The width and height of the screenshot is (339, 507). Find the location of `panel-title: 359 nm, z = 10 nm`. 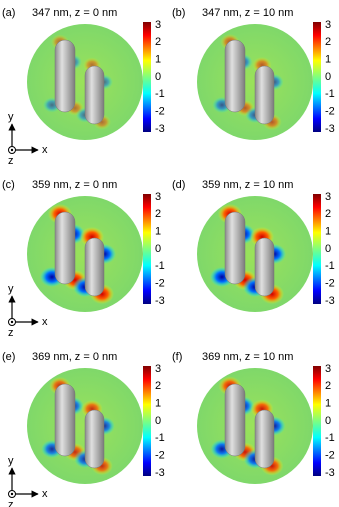

panel-title: 359 nm, z = 10 nm is located at coordinates (247, 185).